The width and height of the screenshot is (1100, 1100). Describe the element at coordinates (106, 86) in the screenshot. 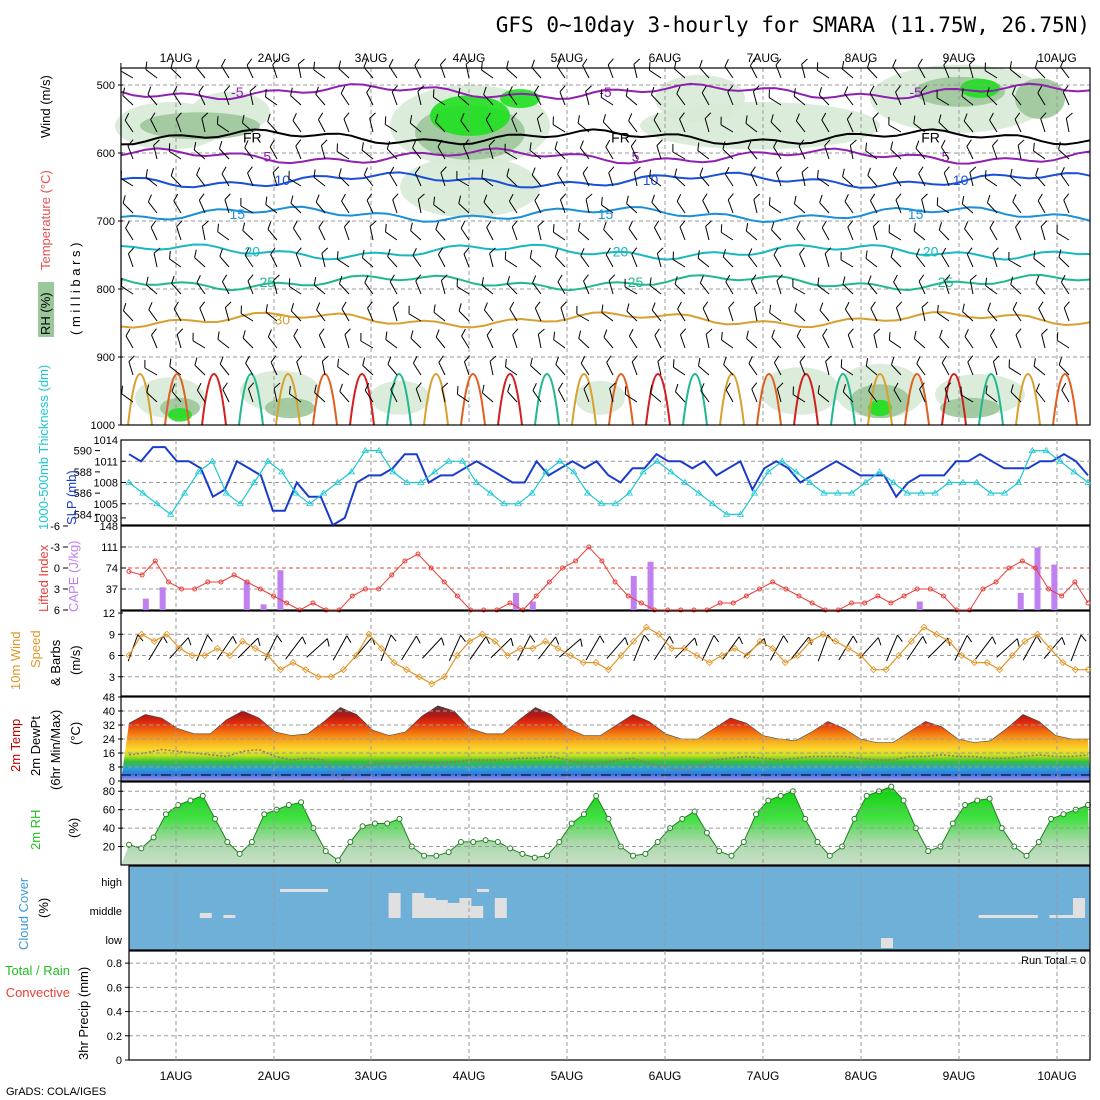

I see `tick-label: 500` at that location.